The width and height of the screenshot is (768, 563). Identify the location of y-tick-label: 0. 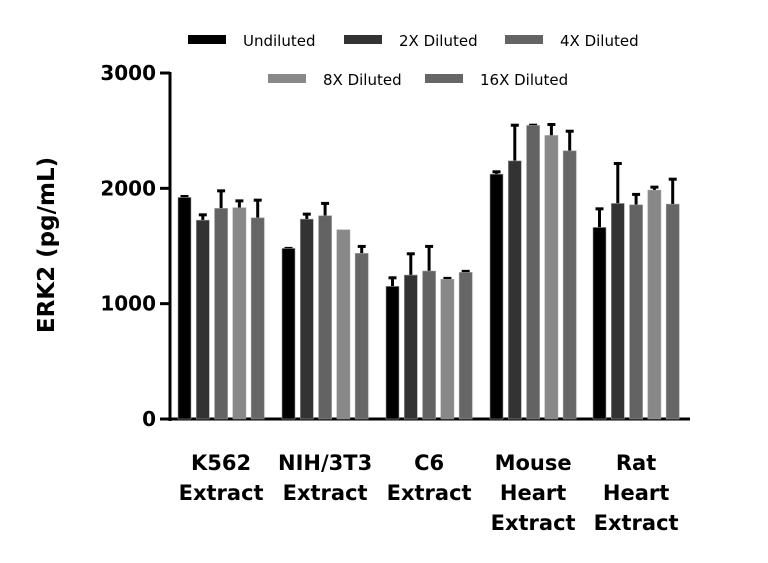
(149, 419).